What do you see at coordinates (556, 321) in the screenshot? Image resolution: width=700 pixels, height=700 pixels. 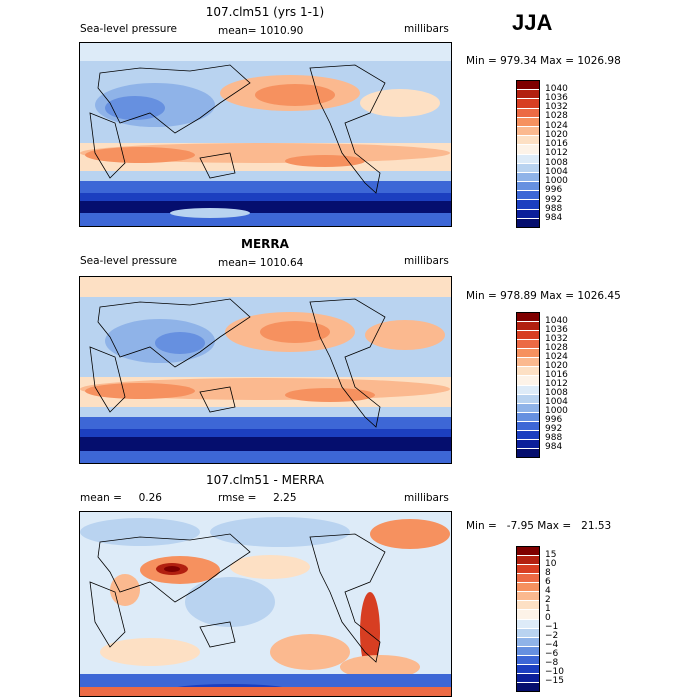 I see `cb-label: 1040` at bounding box center [556, 321].